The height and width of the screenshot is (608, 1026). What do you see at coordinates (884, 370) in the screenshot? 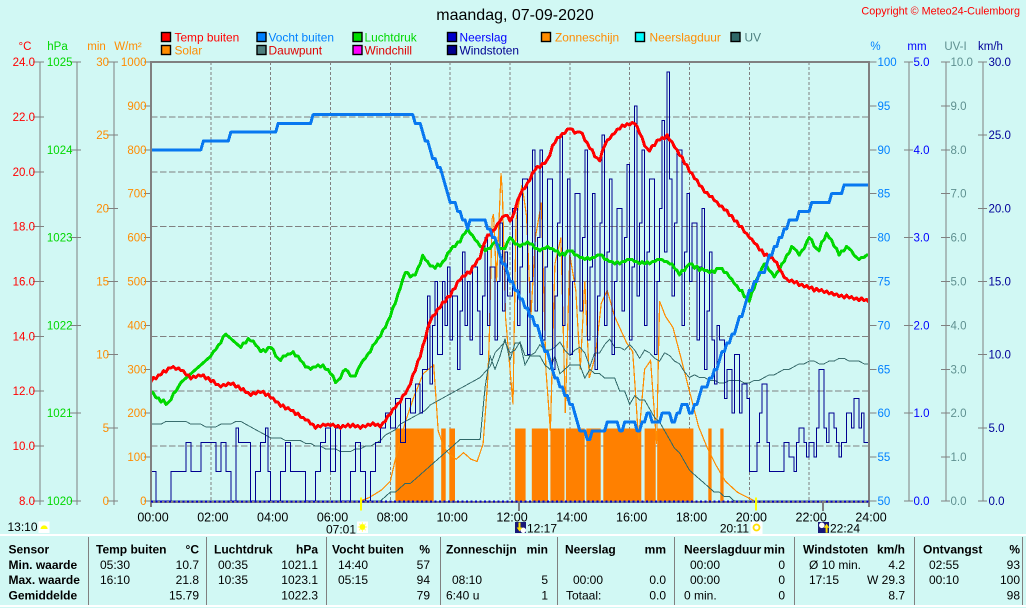
I see `svg-text: 65` at bounding box center [884, 370].